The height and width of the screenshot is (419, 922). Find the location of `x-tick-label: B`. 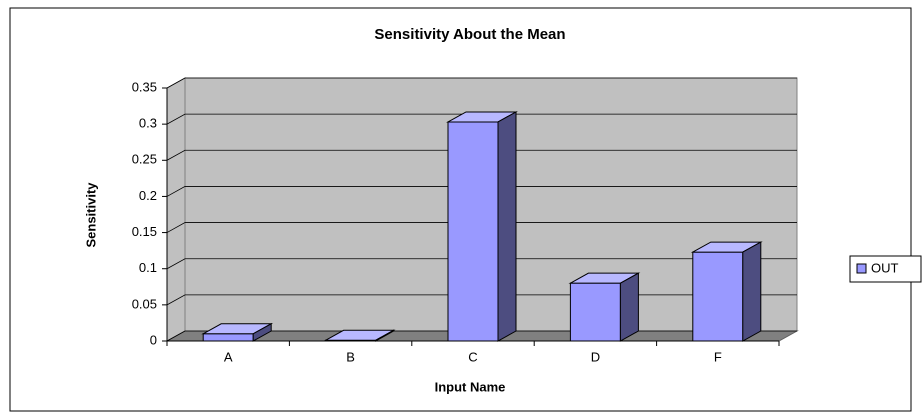

x-tick-label: B is located at coordinates (350, 356).